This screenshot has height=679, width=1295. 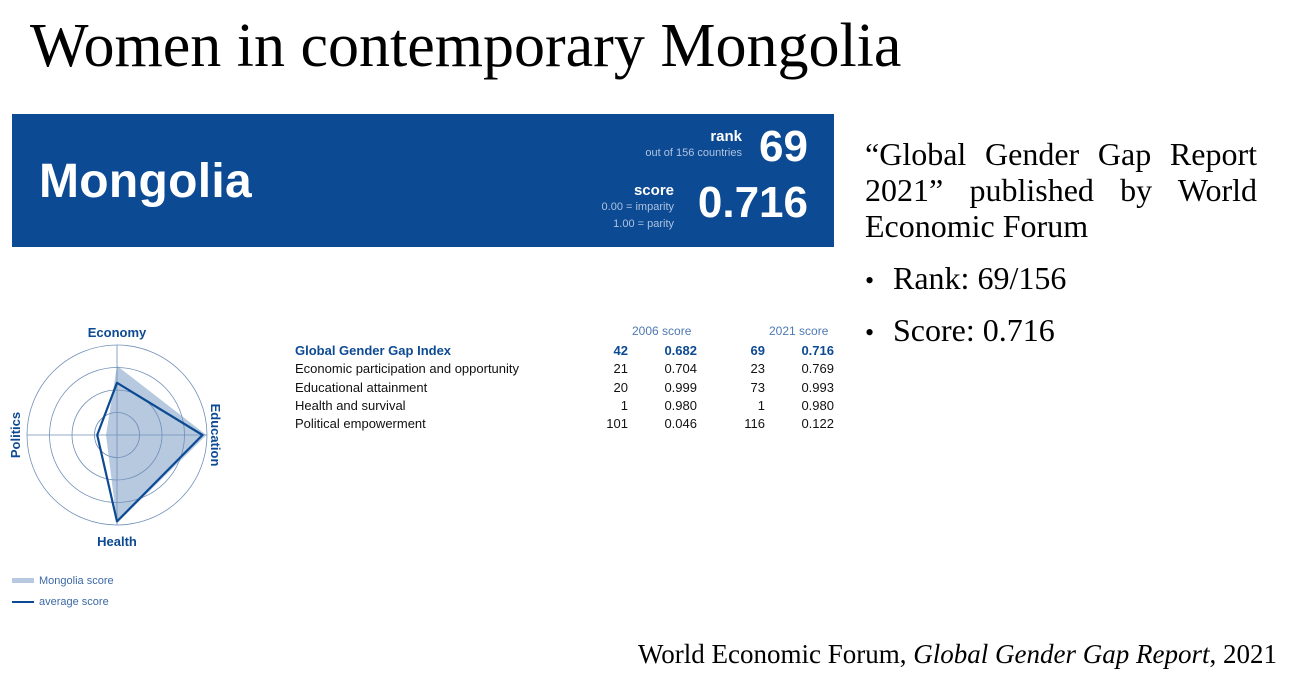 What do you see at coordinates (680, 369) in the screenshot?
I see `score-2006: 0.704` at bounding box center [680, 369].